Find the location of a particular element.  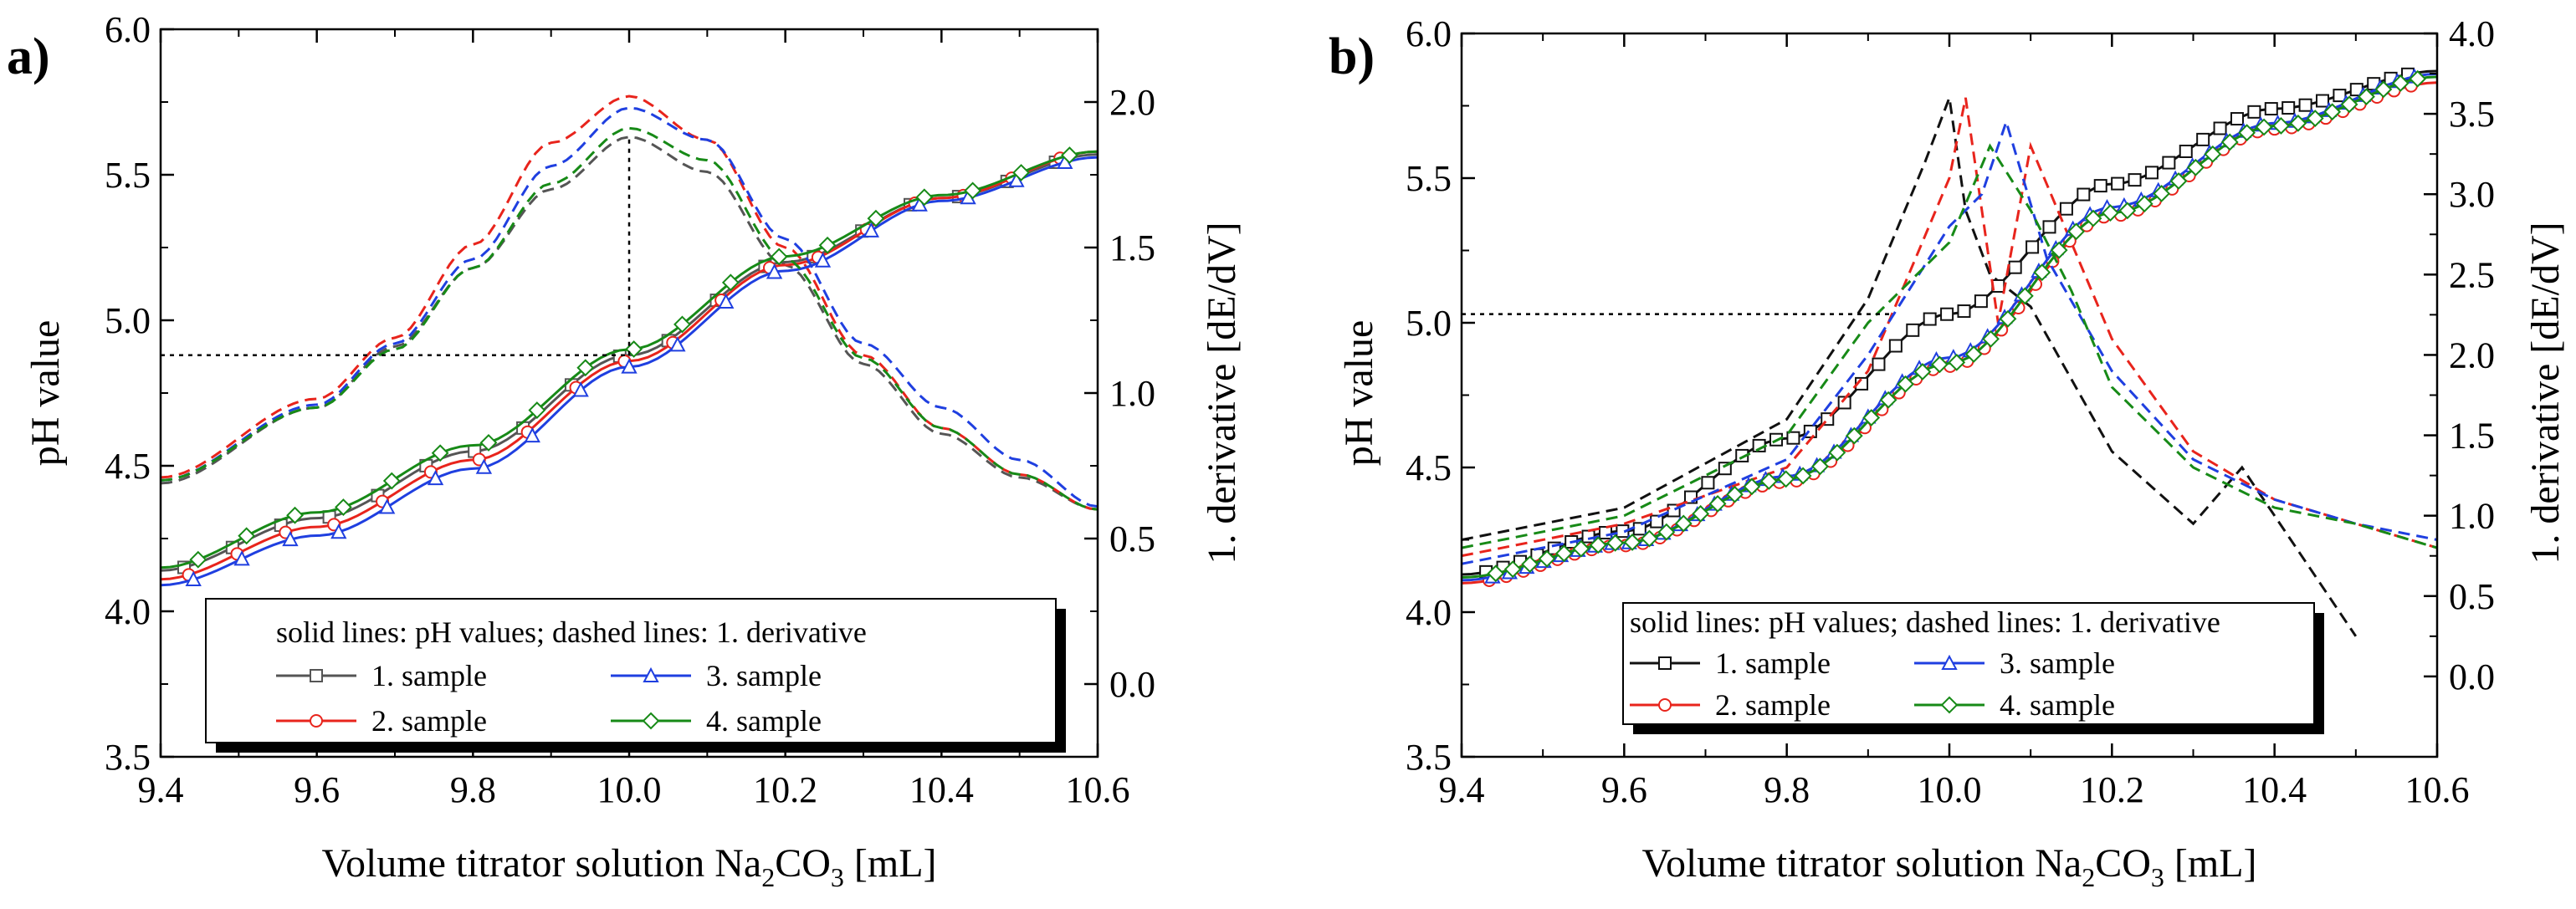

panel-a-x-tick-label: 10.2 is located at coordinates (785, 789).